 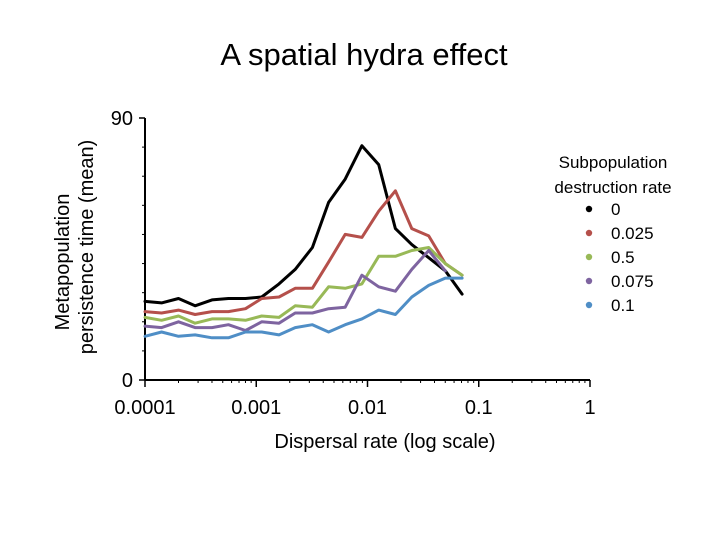 I want to click on chart-title: A spatial hydra effect, so click(x=364, y=54).